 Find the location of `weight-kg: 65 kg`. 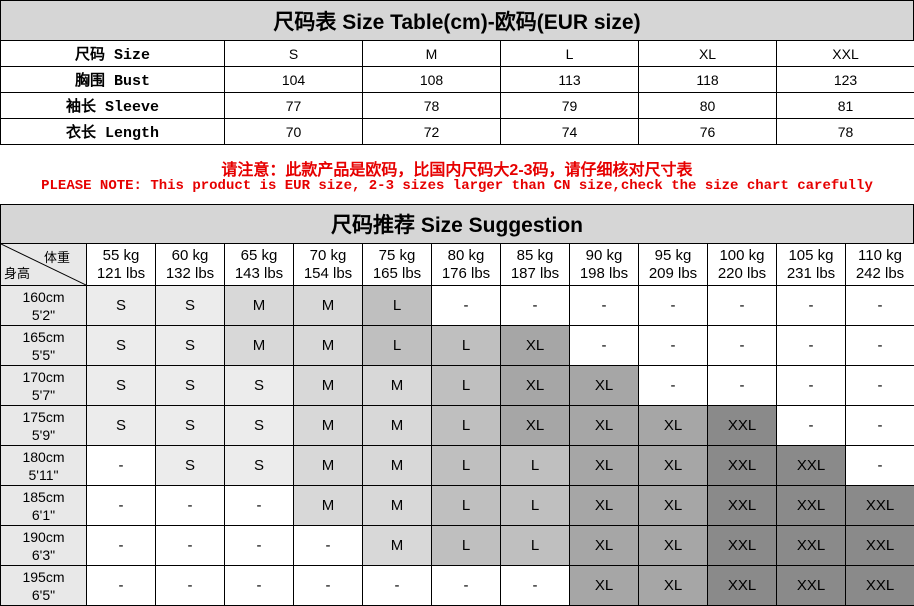

weight-kg: 65 kg is located at coordinates (259, 255).